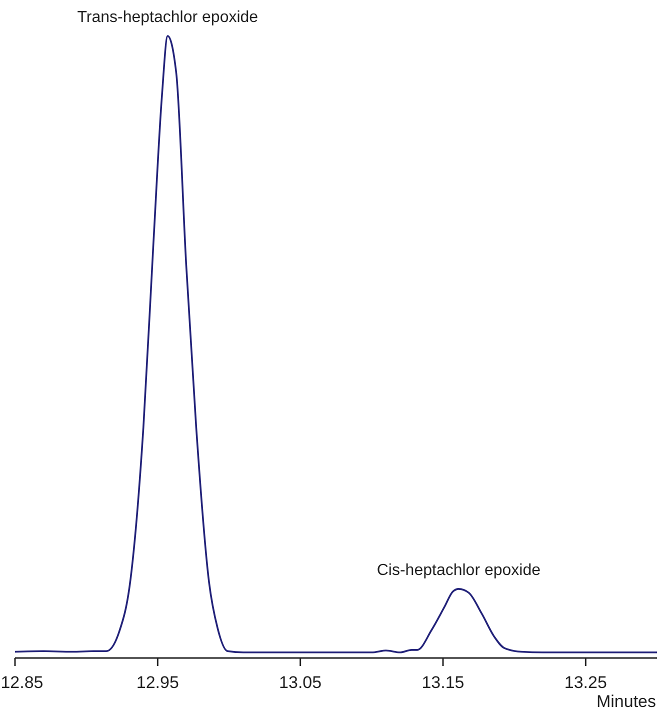 This screenshot has width=658, height=711. I want to click on x-tick-label: 12.95, so click(157, 682).